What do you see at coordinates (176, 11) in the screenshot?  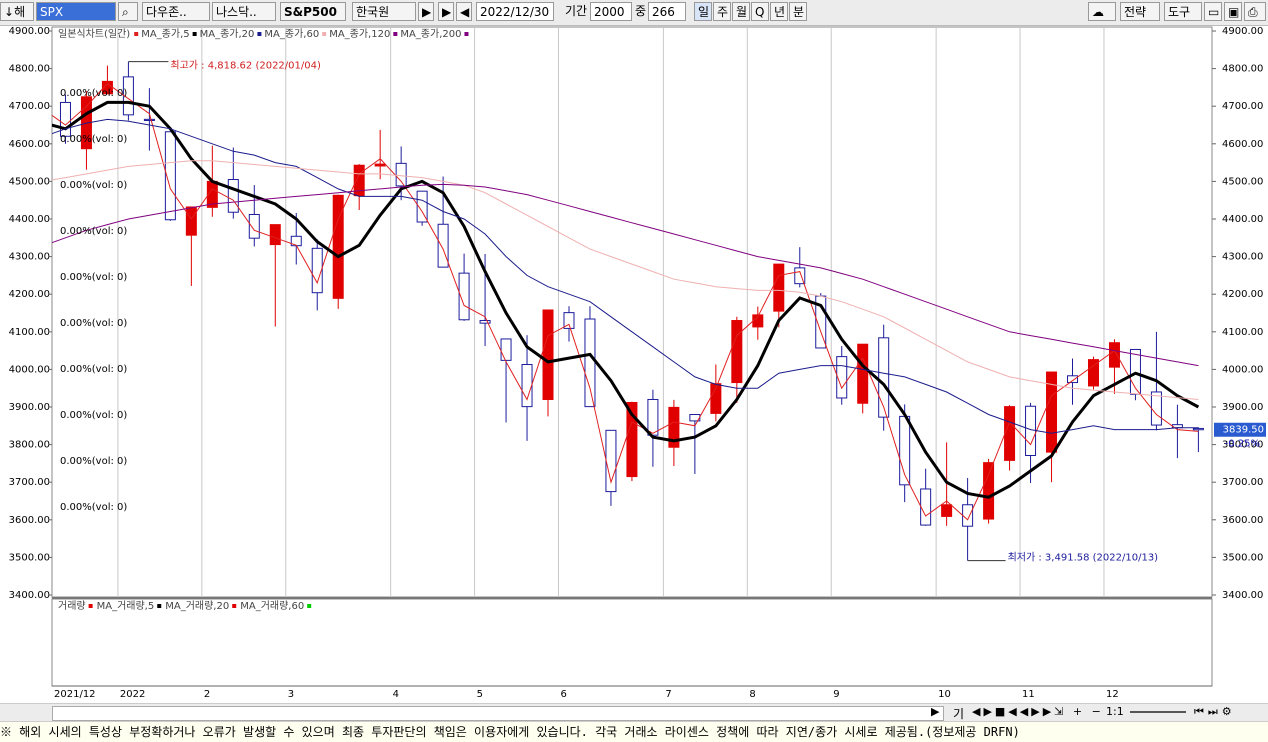 I see `index-select: 다우존..` at bounding box center [176, 11].